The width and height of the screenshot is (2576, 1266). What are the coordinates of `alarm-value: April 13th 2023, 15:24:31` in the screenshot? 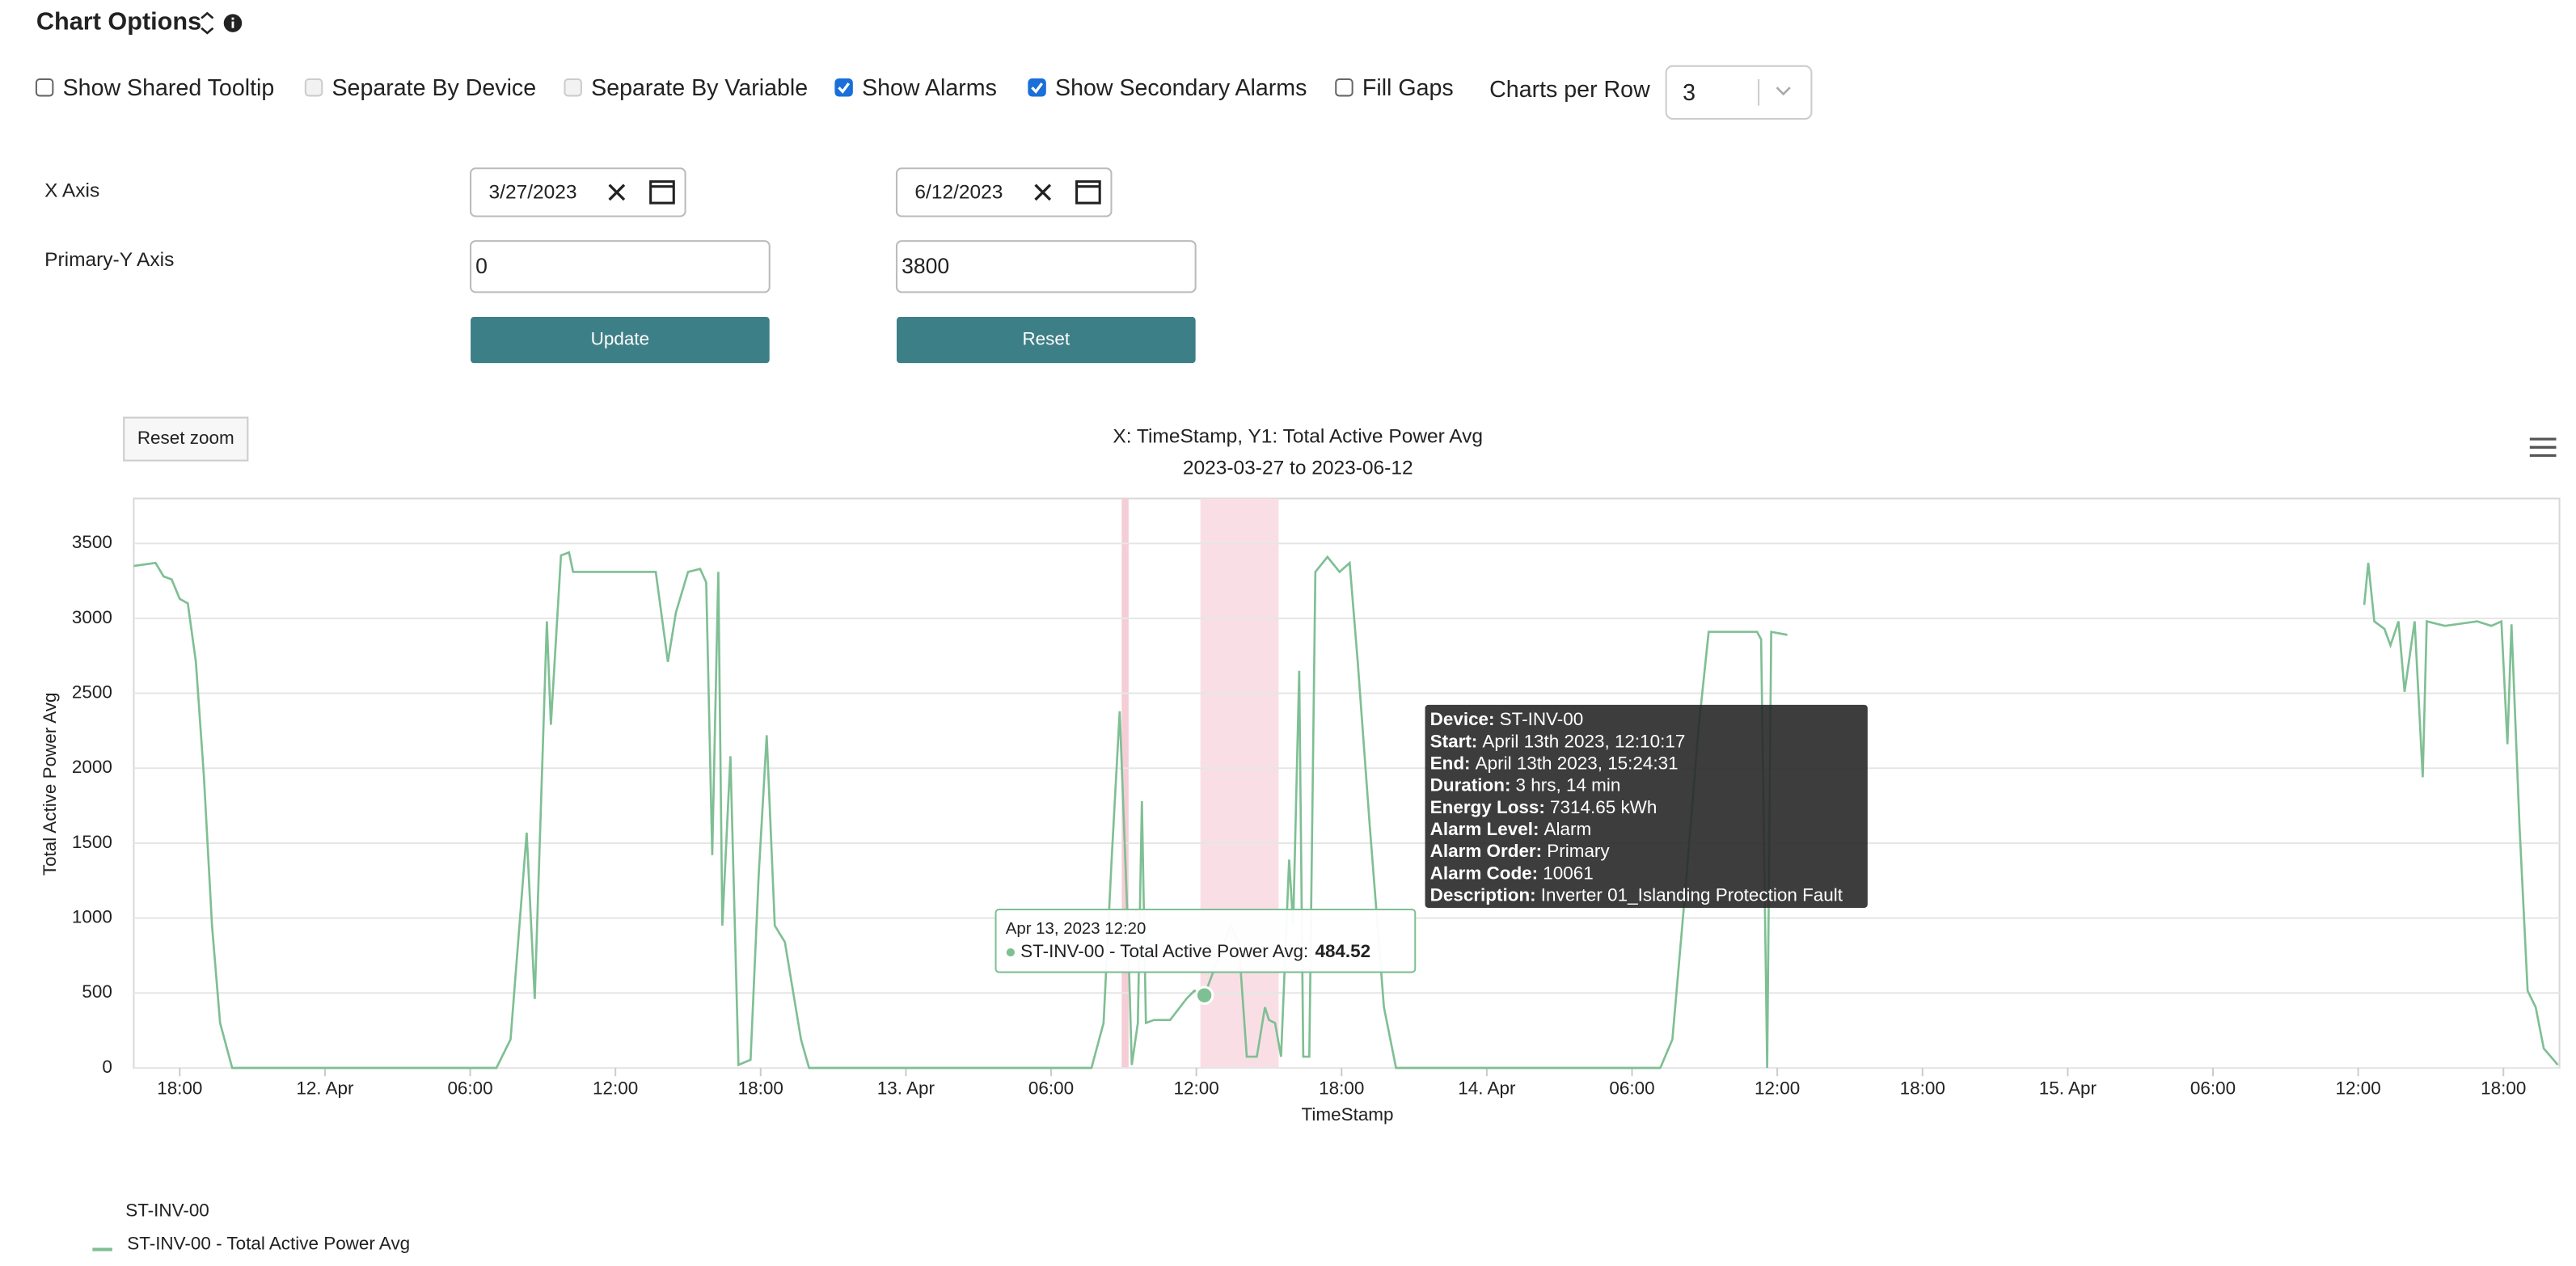 It's located at (1577, 763).